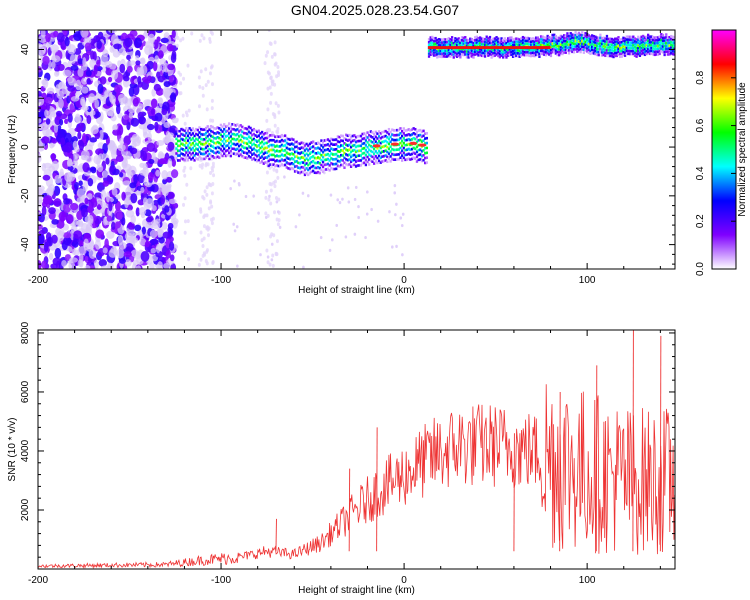  What do you see at coordinates (25, 450) in the screenshot?
I see `y-tick-label: 4000` at bounding box center [25, 450].